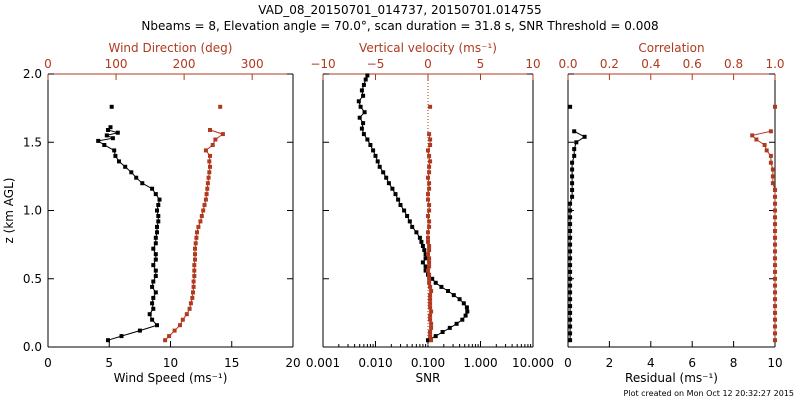 Image resolution: width=800 pixels, height=400 pixels. I want to click on y-tick-label: 0.5, so click(32, 279).